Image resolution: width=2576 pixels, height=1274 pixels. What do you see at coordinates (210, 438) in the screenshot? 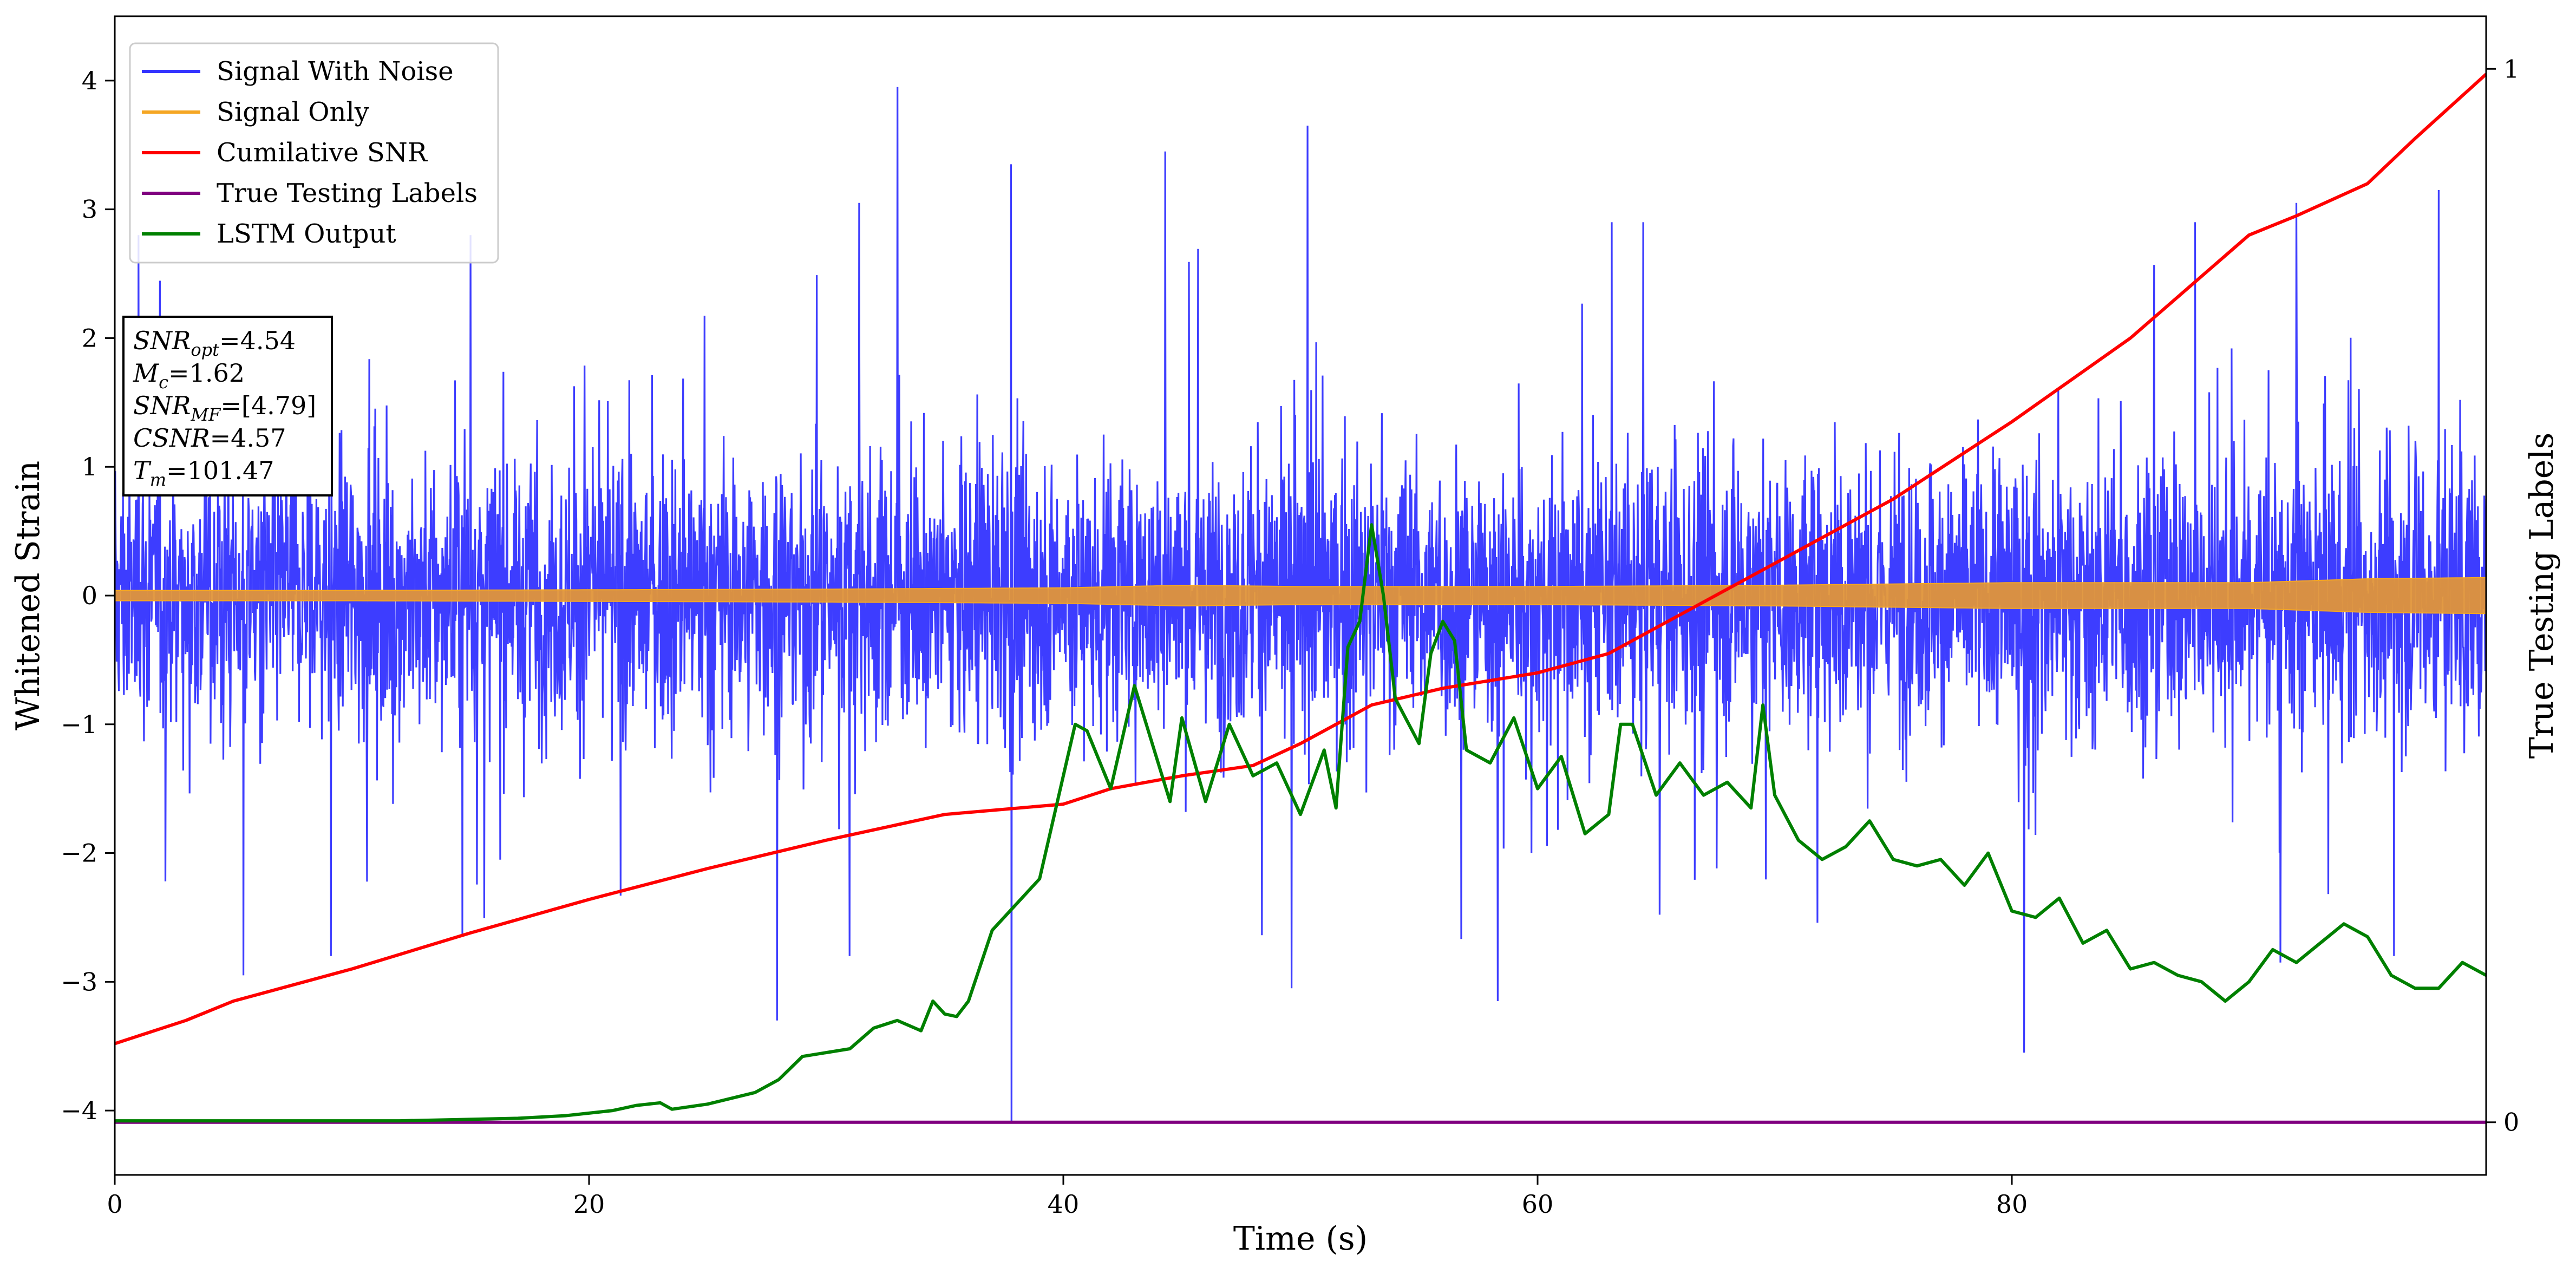
I see `stats-line: CSNR=4.57` at bounding box center [210, 438].